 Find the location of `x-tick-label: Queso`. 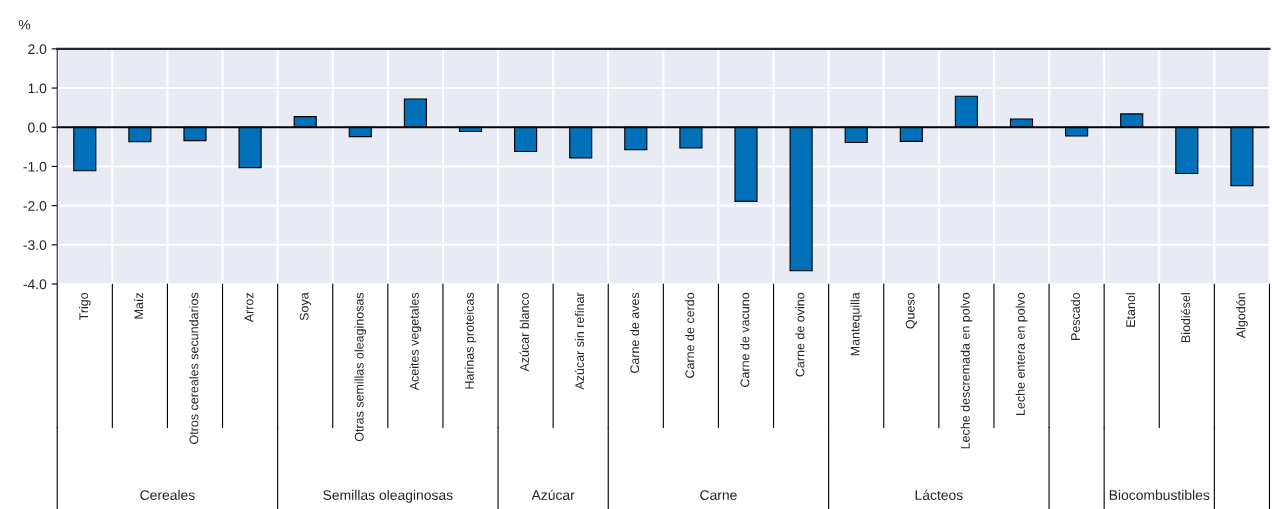

x-tick-label: Queso is located at coordinates (911, 310).